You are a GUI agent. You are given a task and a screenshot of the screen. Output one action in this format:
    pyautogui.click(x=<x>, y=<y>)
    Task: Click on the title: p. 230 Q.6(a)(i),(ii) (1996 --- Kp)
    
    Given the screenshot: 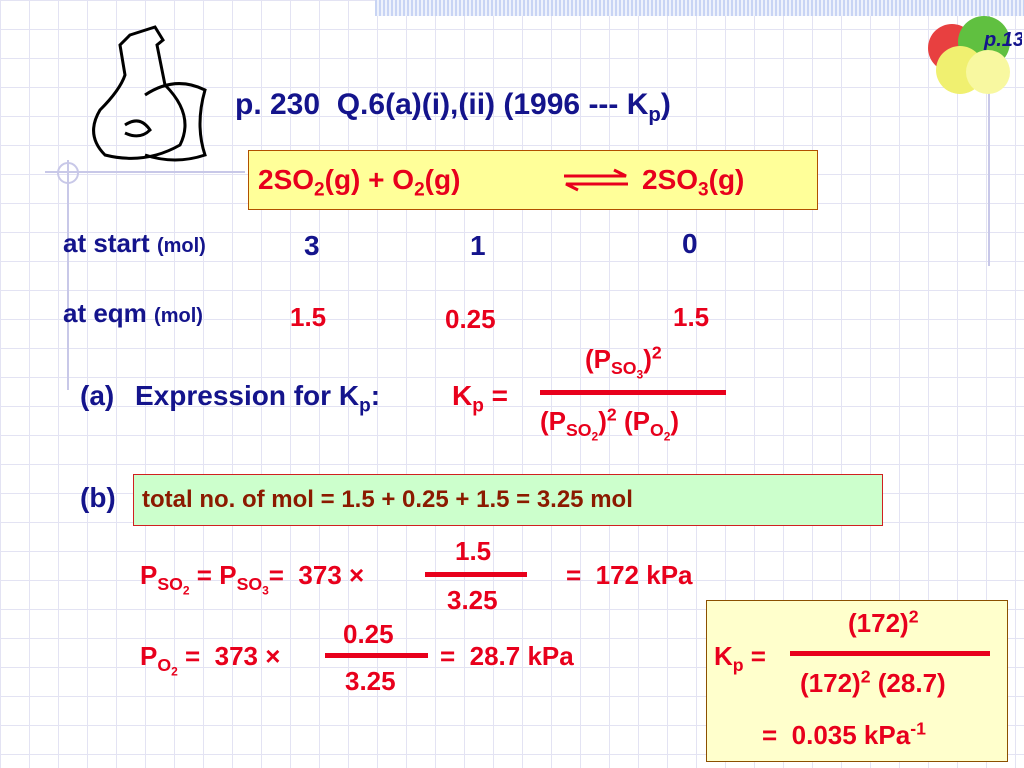 What is the action you would take?
    pyautogui.click(x=453, y=107)
    